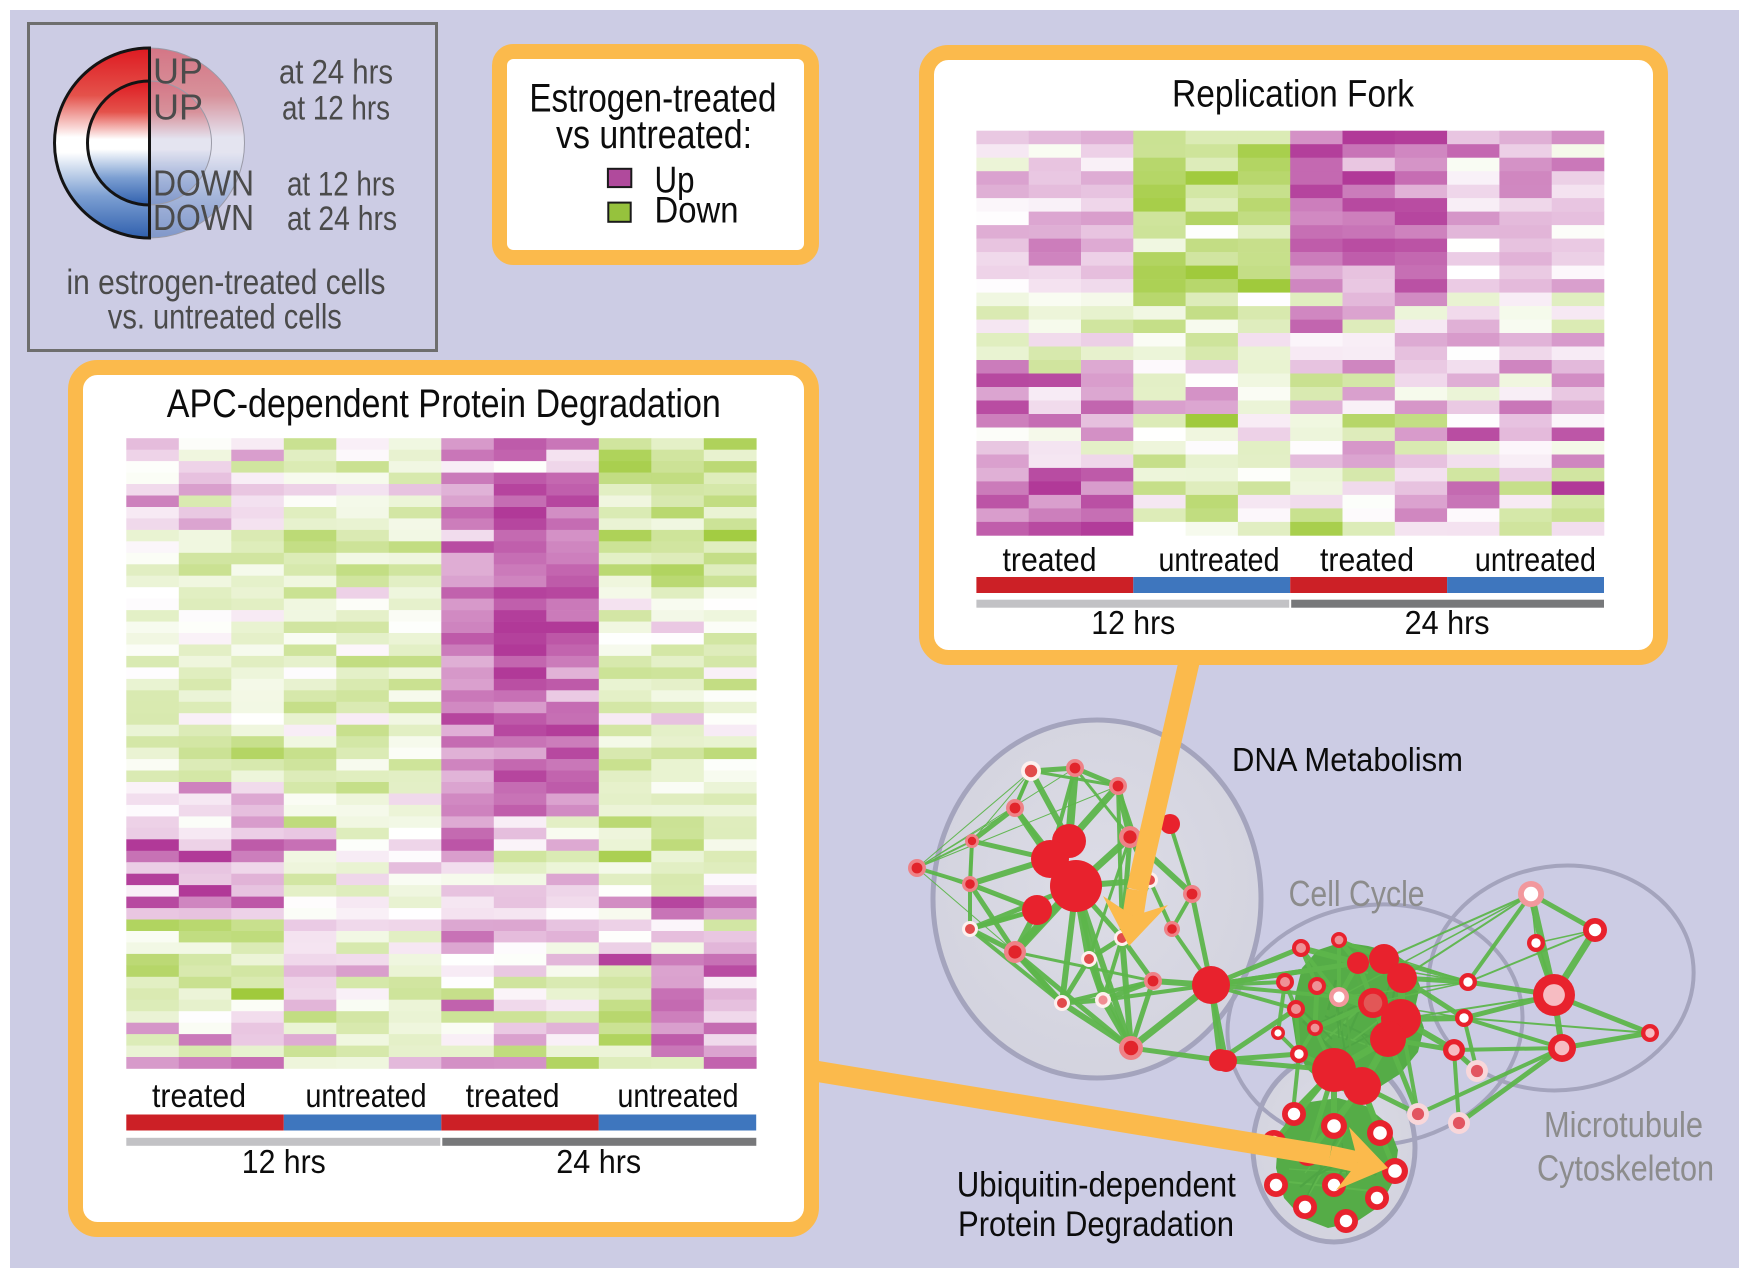 Image resolution: width=1750 pixels, height=1284 pixels. I want to click on svg-text: Replication Fork, so click(1293, 95).